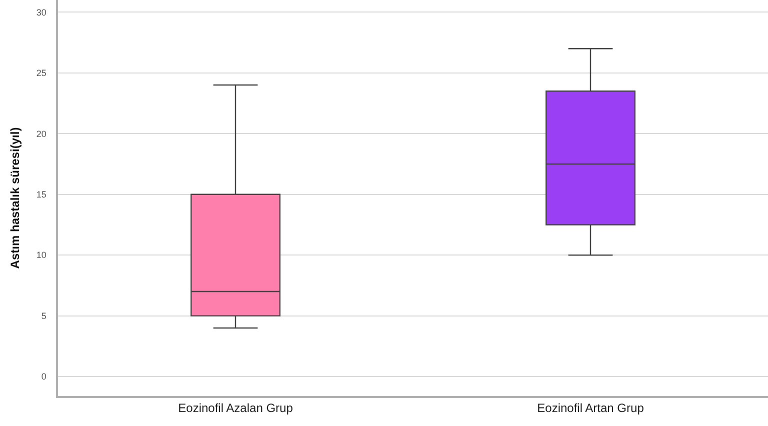  What do you see at coordinates (41, 133) in the screenshot?
I see `y-tick-label: 20` at bounding box center [41, 133].